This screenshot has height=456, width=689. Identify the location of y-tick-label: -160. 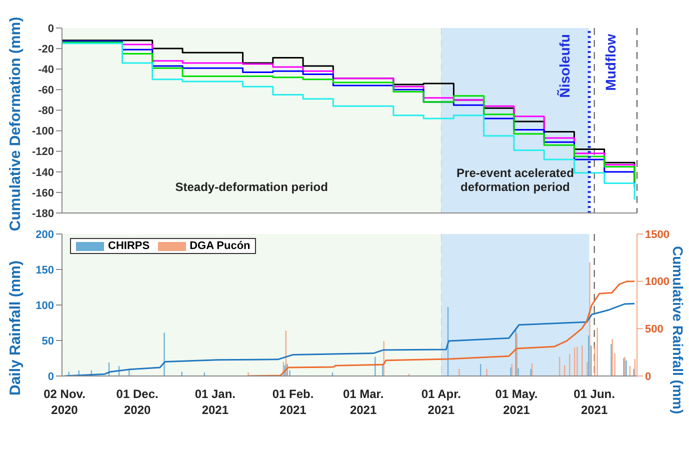
(43, 193).